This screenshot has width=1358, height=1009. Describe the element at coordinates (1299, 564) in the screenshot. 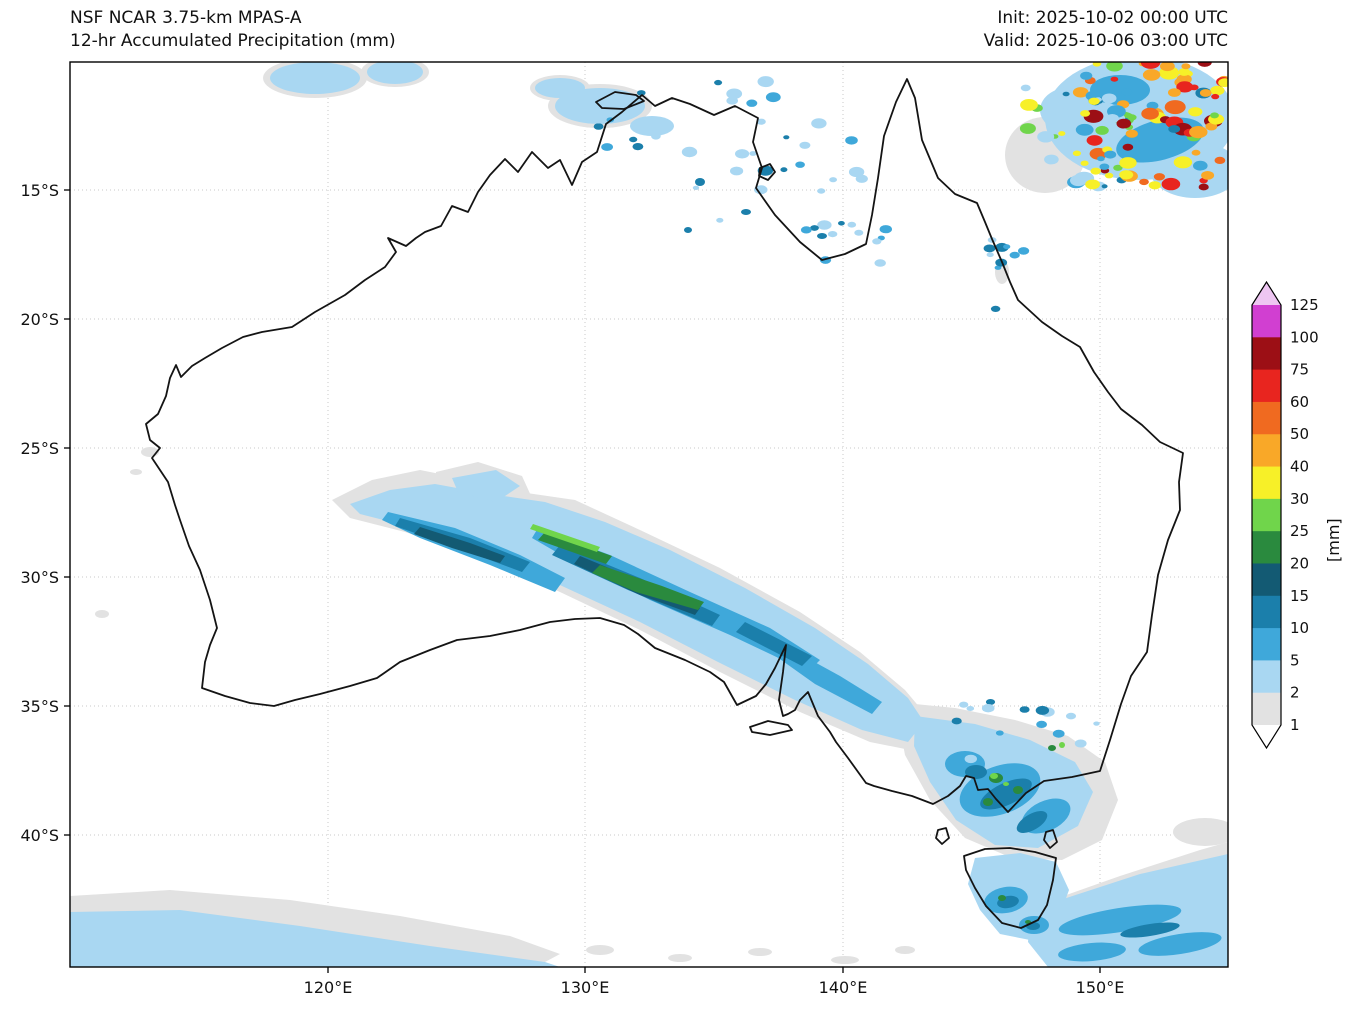

I see `colorbar-tick-label: 20` at that location.